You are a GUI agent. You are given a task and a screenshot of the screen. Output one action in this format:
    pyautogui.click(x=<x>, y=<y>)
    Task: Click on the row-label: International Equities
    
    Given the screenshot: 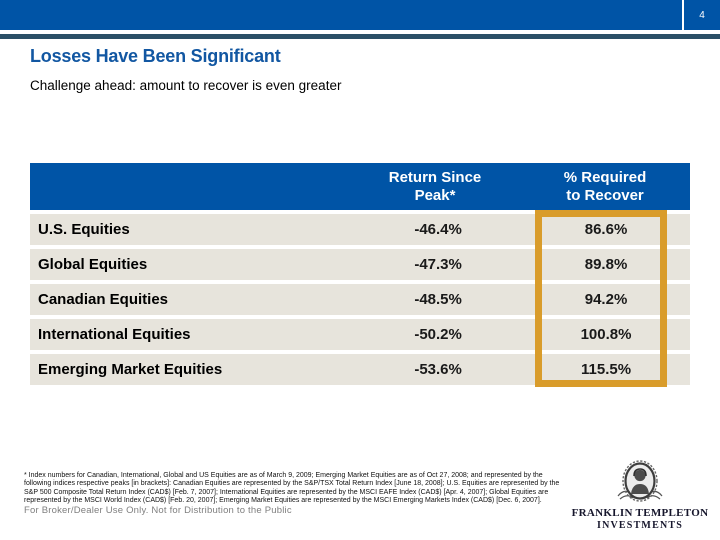 What is the action you would take?
    pyautogui.click(x=114, y=334)
    